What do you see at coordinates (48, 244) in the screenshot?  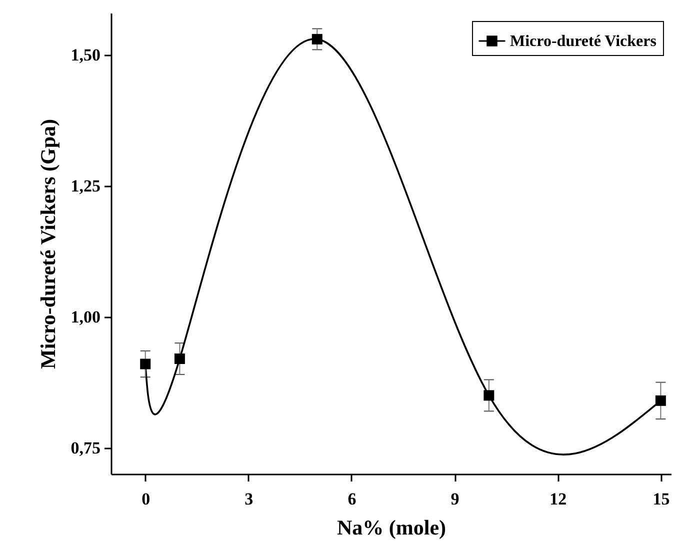 I see `y-axis-title: Micro-dureté Vickers (Gpa)` at bounding box center [48, 244].